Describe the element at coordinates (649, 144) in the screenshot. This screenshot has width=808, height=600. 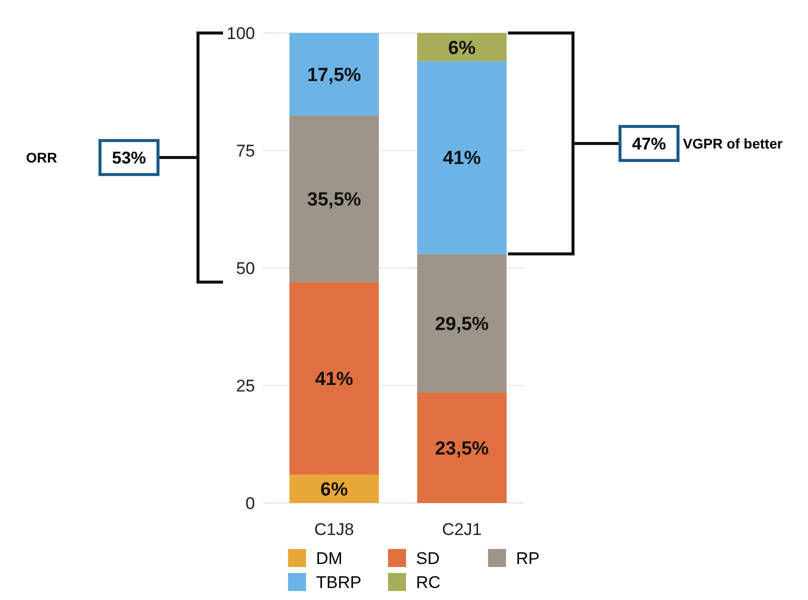
I see `text: 47%` at that location.